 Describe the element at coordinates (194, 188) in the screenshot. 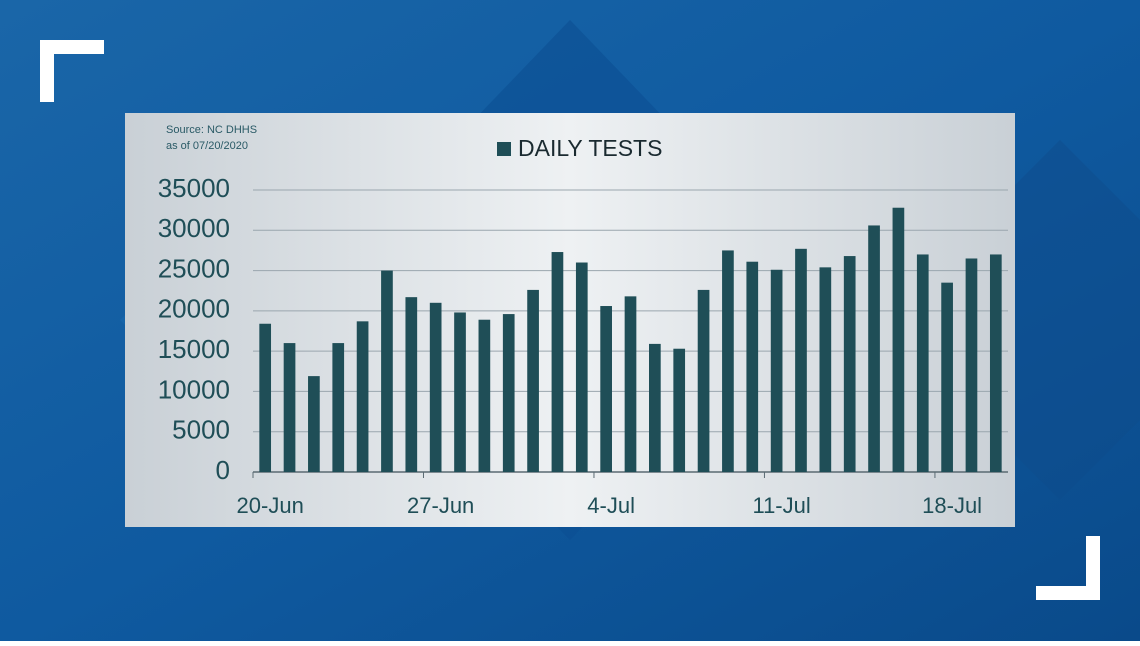

I see `y-tick-label: 35000` at that location.